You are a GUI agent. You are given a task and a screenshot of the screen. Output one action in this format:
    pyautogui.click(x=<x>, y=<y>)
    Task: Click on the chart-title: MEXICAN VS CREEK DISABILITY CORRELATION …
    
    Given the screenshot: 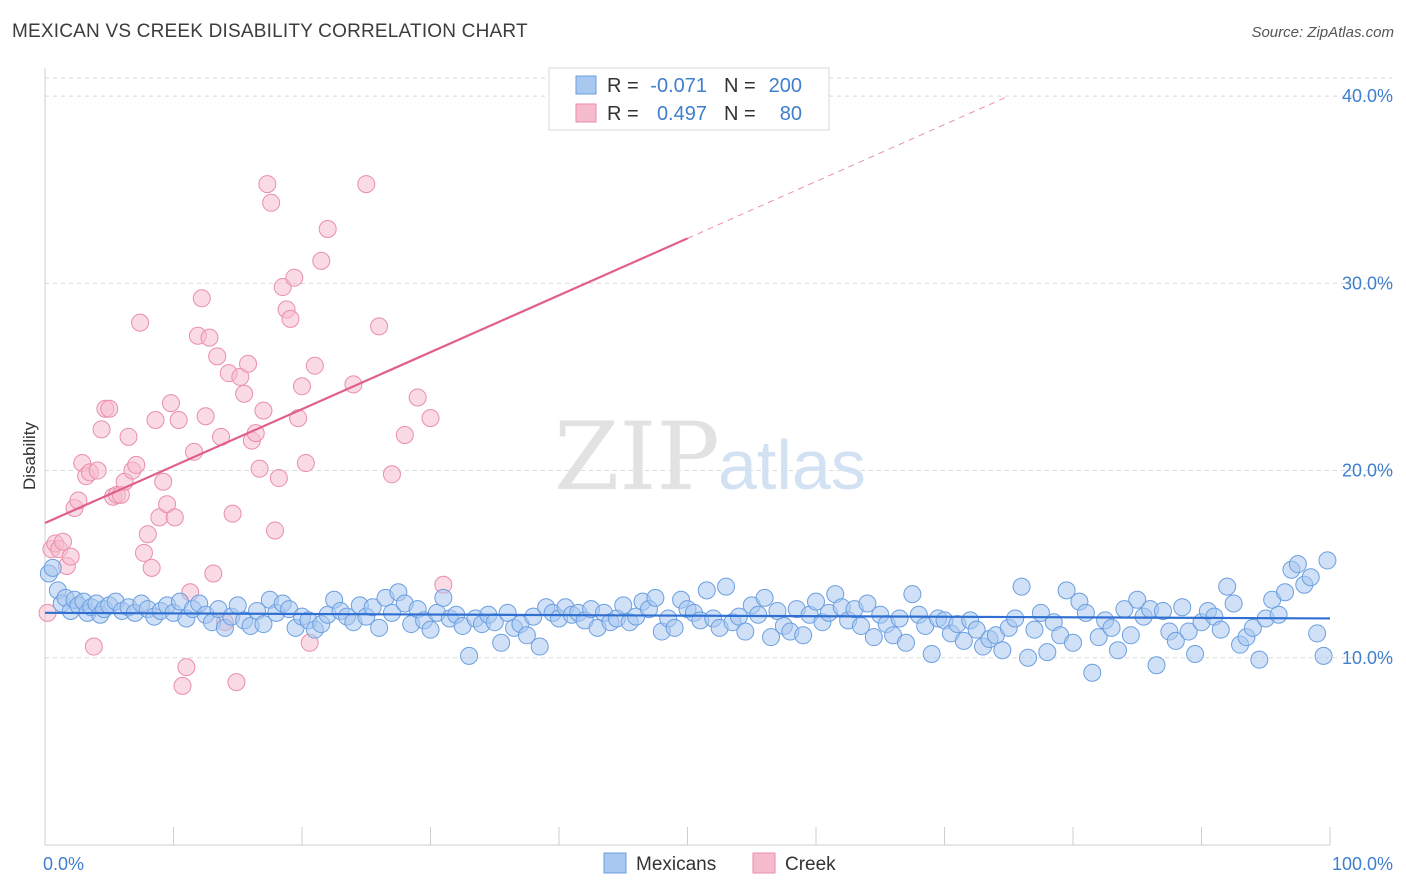 What is the action you would take?
    pyautogui.click(x=270, y=31)
    